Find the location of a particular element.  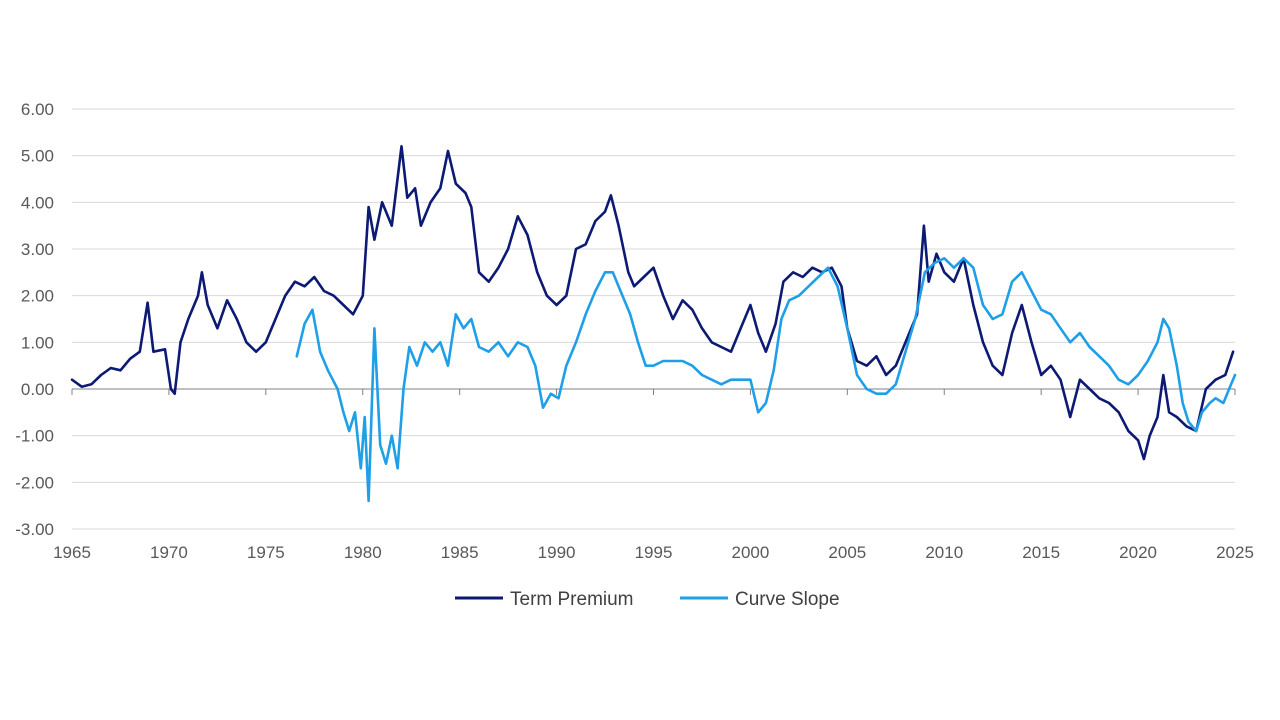

y-tick-label: 6.00 is located at coordinates (37, 109).